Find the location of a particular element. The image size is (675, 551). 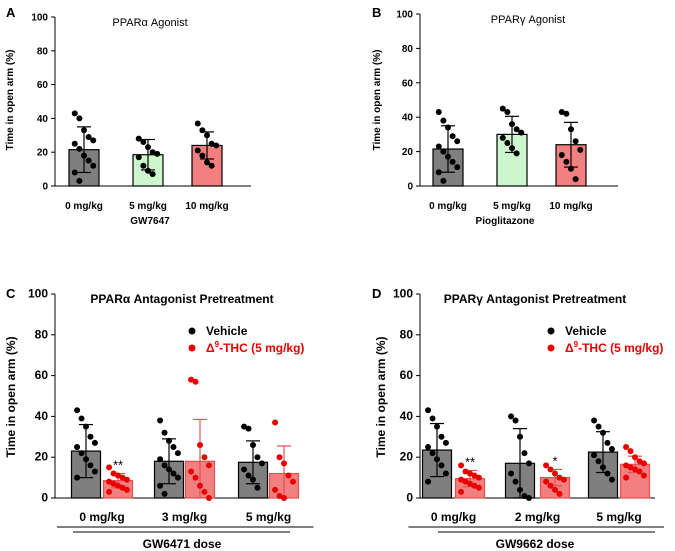

legend-label-thc: Δ9-THC (5 mg/kg) is located at coordinates (255, 347).